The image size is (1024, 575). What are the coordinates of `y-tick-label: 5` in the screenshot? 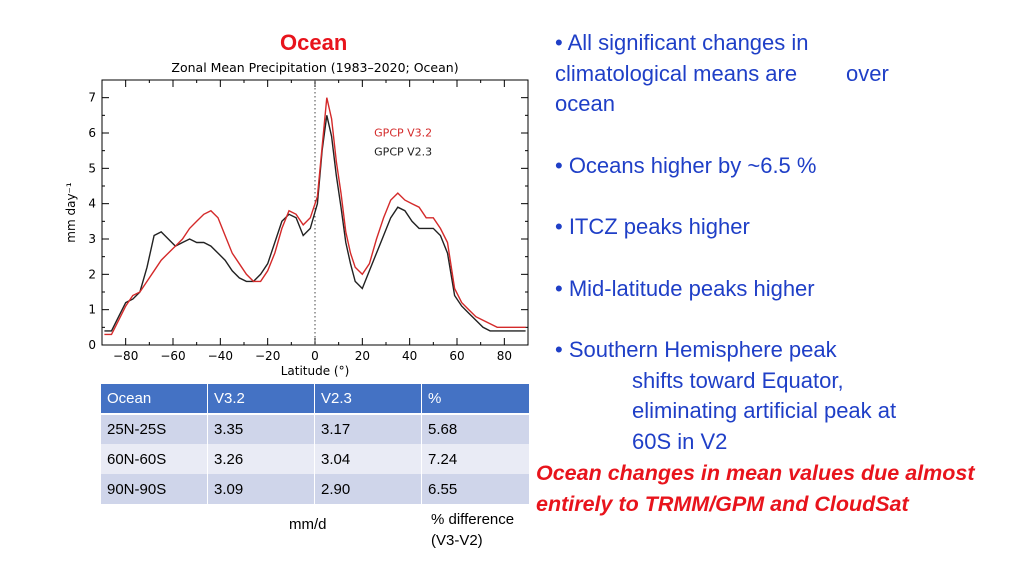 It's located at (92, 168).